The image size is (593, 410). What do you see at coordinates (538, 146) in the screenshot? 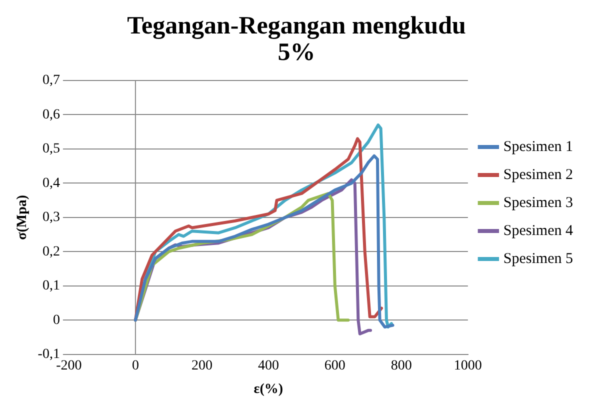
I see `legend-label: Spesimen 1` at bounding box center [538, 146].